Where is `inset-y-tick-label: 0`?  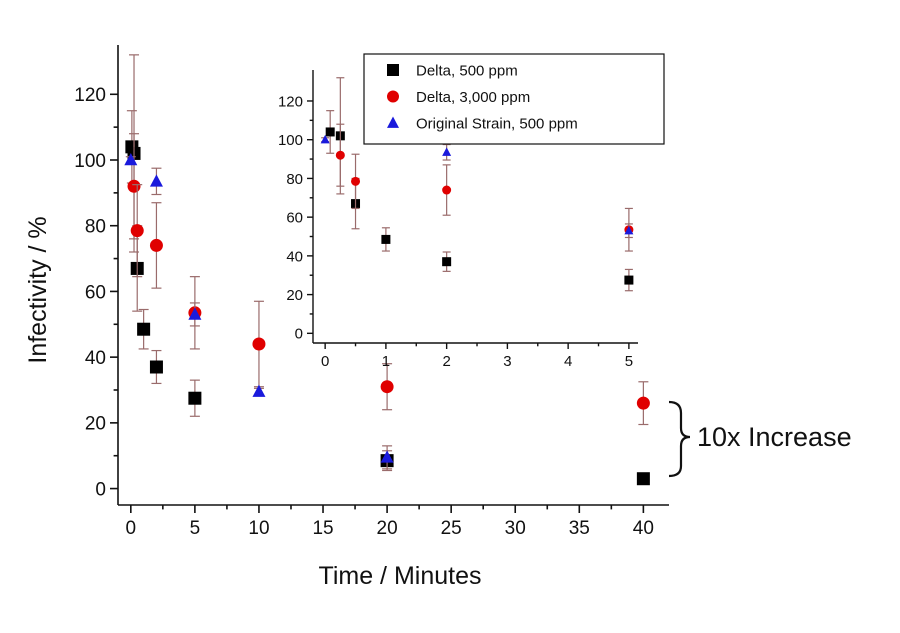
inset-y-tick-label: 0 is located at coordinates (299, 334).